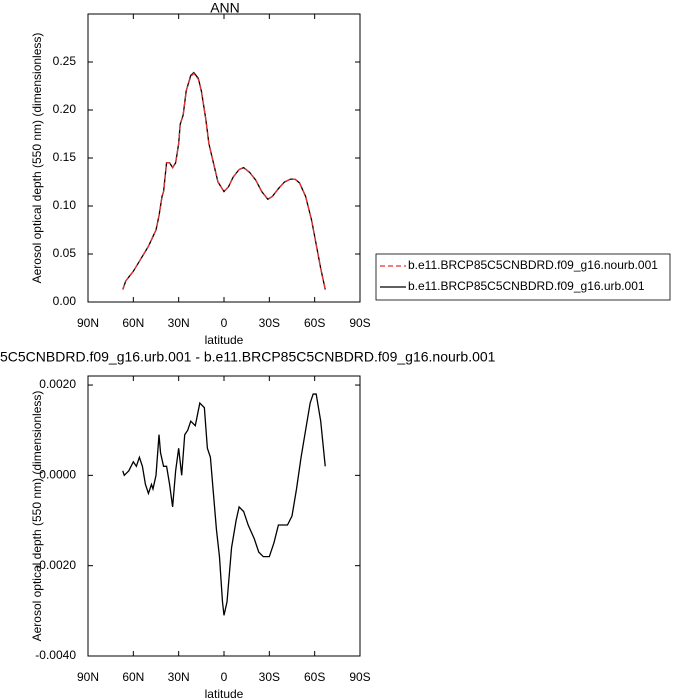 This screenshot has height=700, width=700. Describe the element at coordinates (65, 109) in the screenshot. I see `y-tick-label: 0.20` at that location.